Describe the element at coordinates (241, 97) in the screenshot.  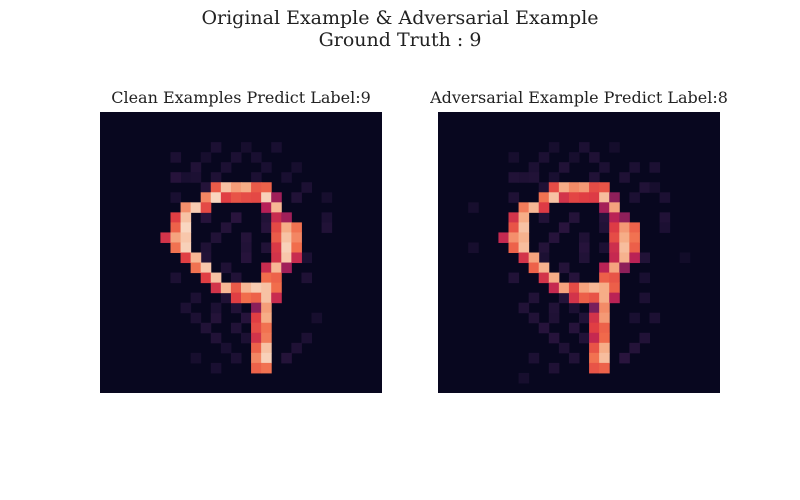
I see `clean-panel-title: Clean Examples Predict Label:9` at that location.